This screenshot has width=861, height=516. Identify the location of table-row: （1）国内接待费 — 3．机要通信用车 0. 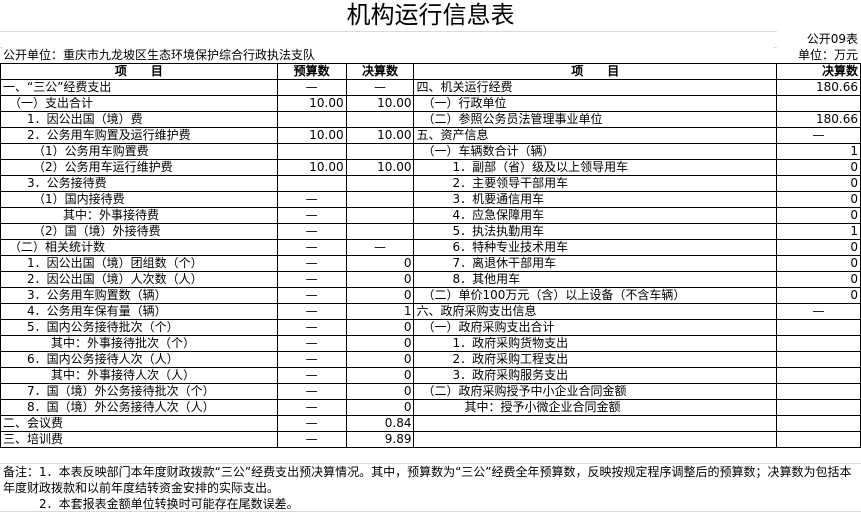
(430, 199).